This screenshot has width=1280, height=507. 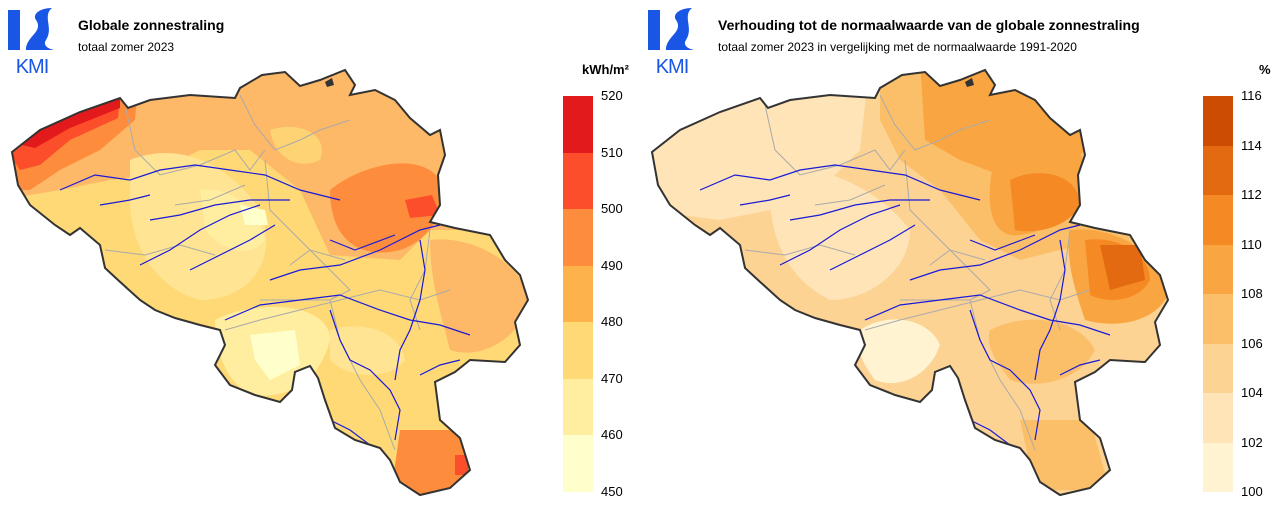 I want to click on legend-unit: %, so click(x=1265, y=69).